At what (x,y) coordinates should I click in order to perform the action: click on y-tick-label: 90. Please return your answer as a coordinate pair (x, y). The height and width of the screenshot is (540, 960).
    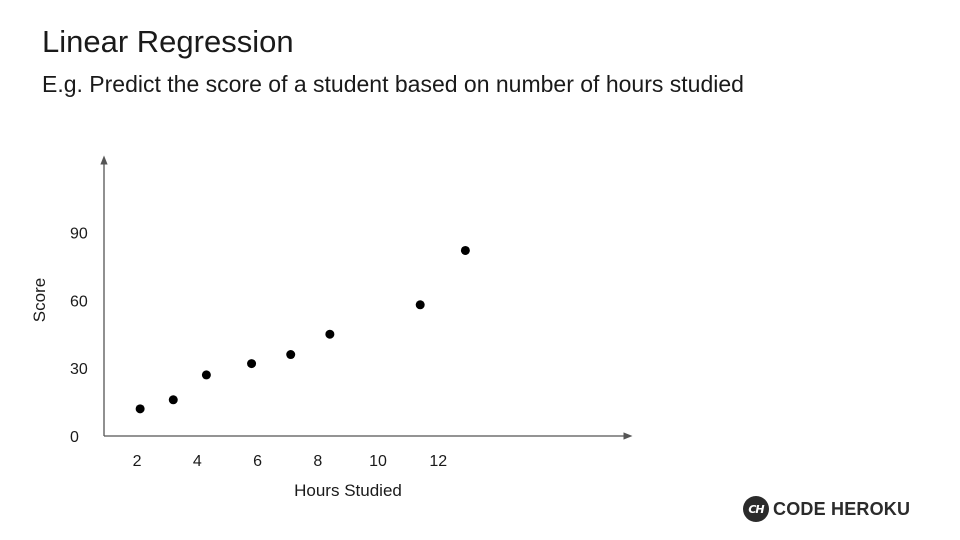
    Looking at the image, I should click on (79, 233).